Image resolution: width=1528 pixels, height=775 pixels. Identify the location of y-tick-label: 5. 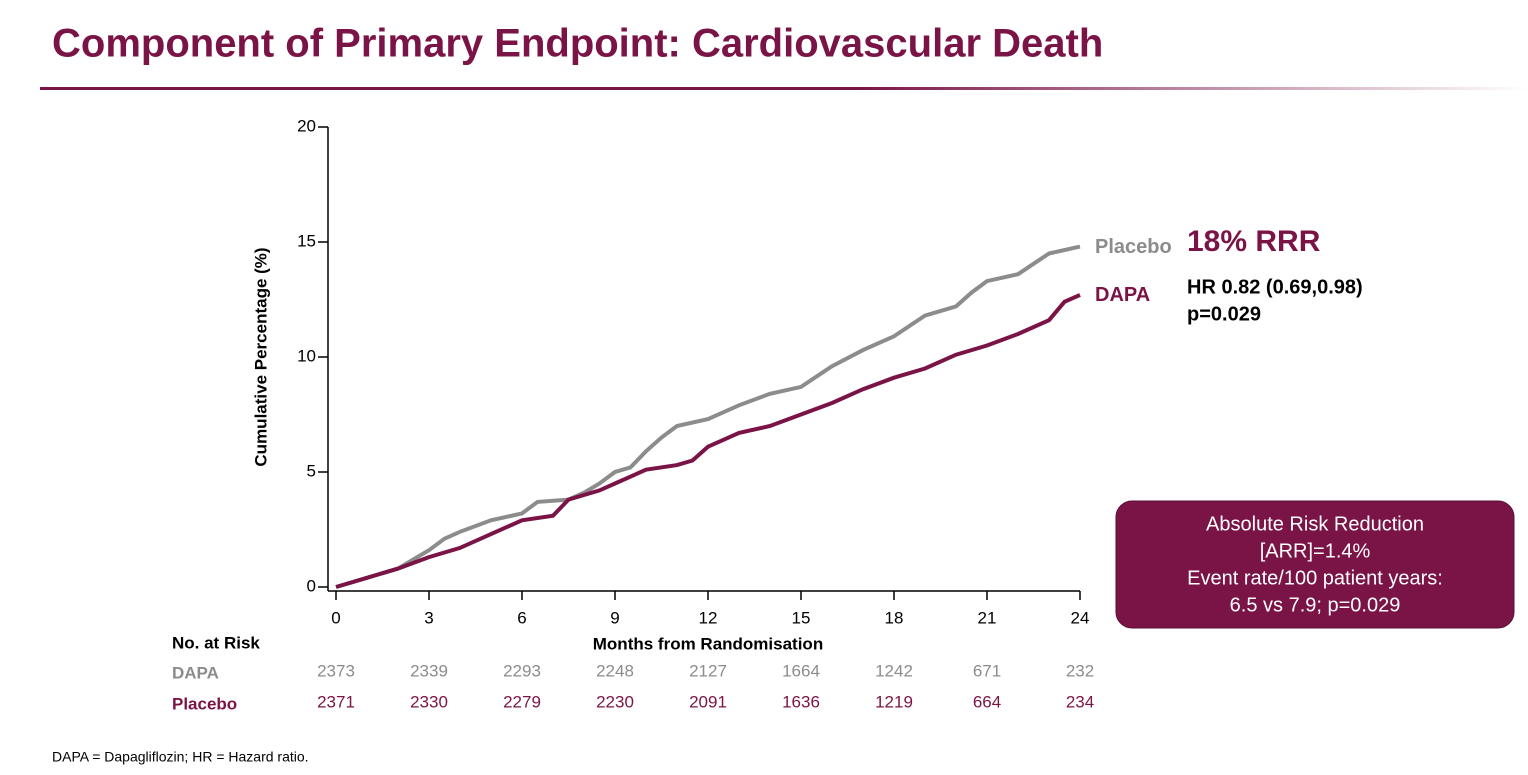
(311, 470).